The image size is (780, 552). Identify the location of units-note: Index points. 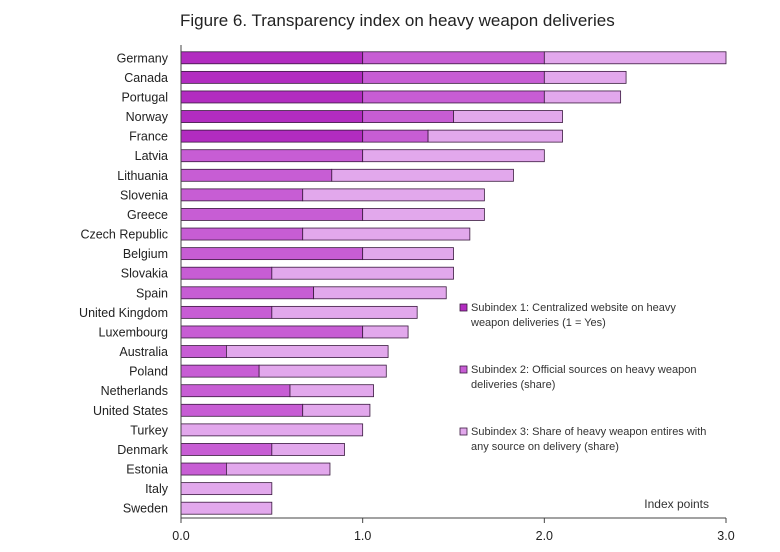
(676, 504).